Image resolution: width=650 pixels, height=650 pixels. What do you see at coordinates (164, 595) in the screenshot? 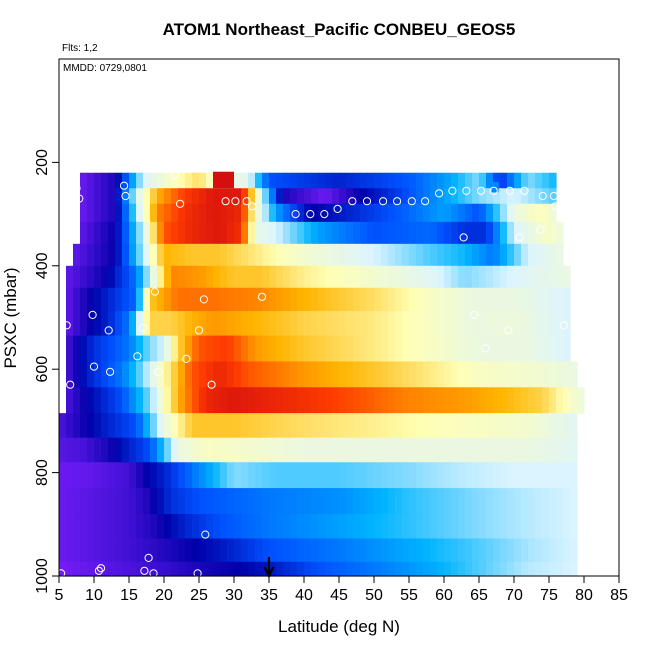
I see `x-tick-label: 20` at bounding box center [164, 595].